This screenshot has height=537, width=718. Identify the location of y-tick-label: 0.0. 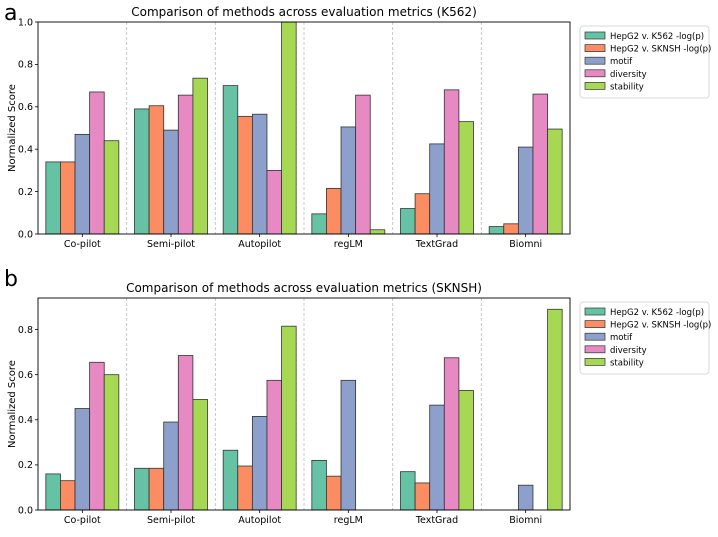
(25, 510).